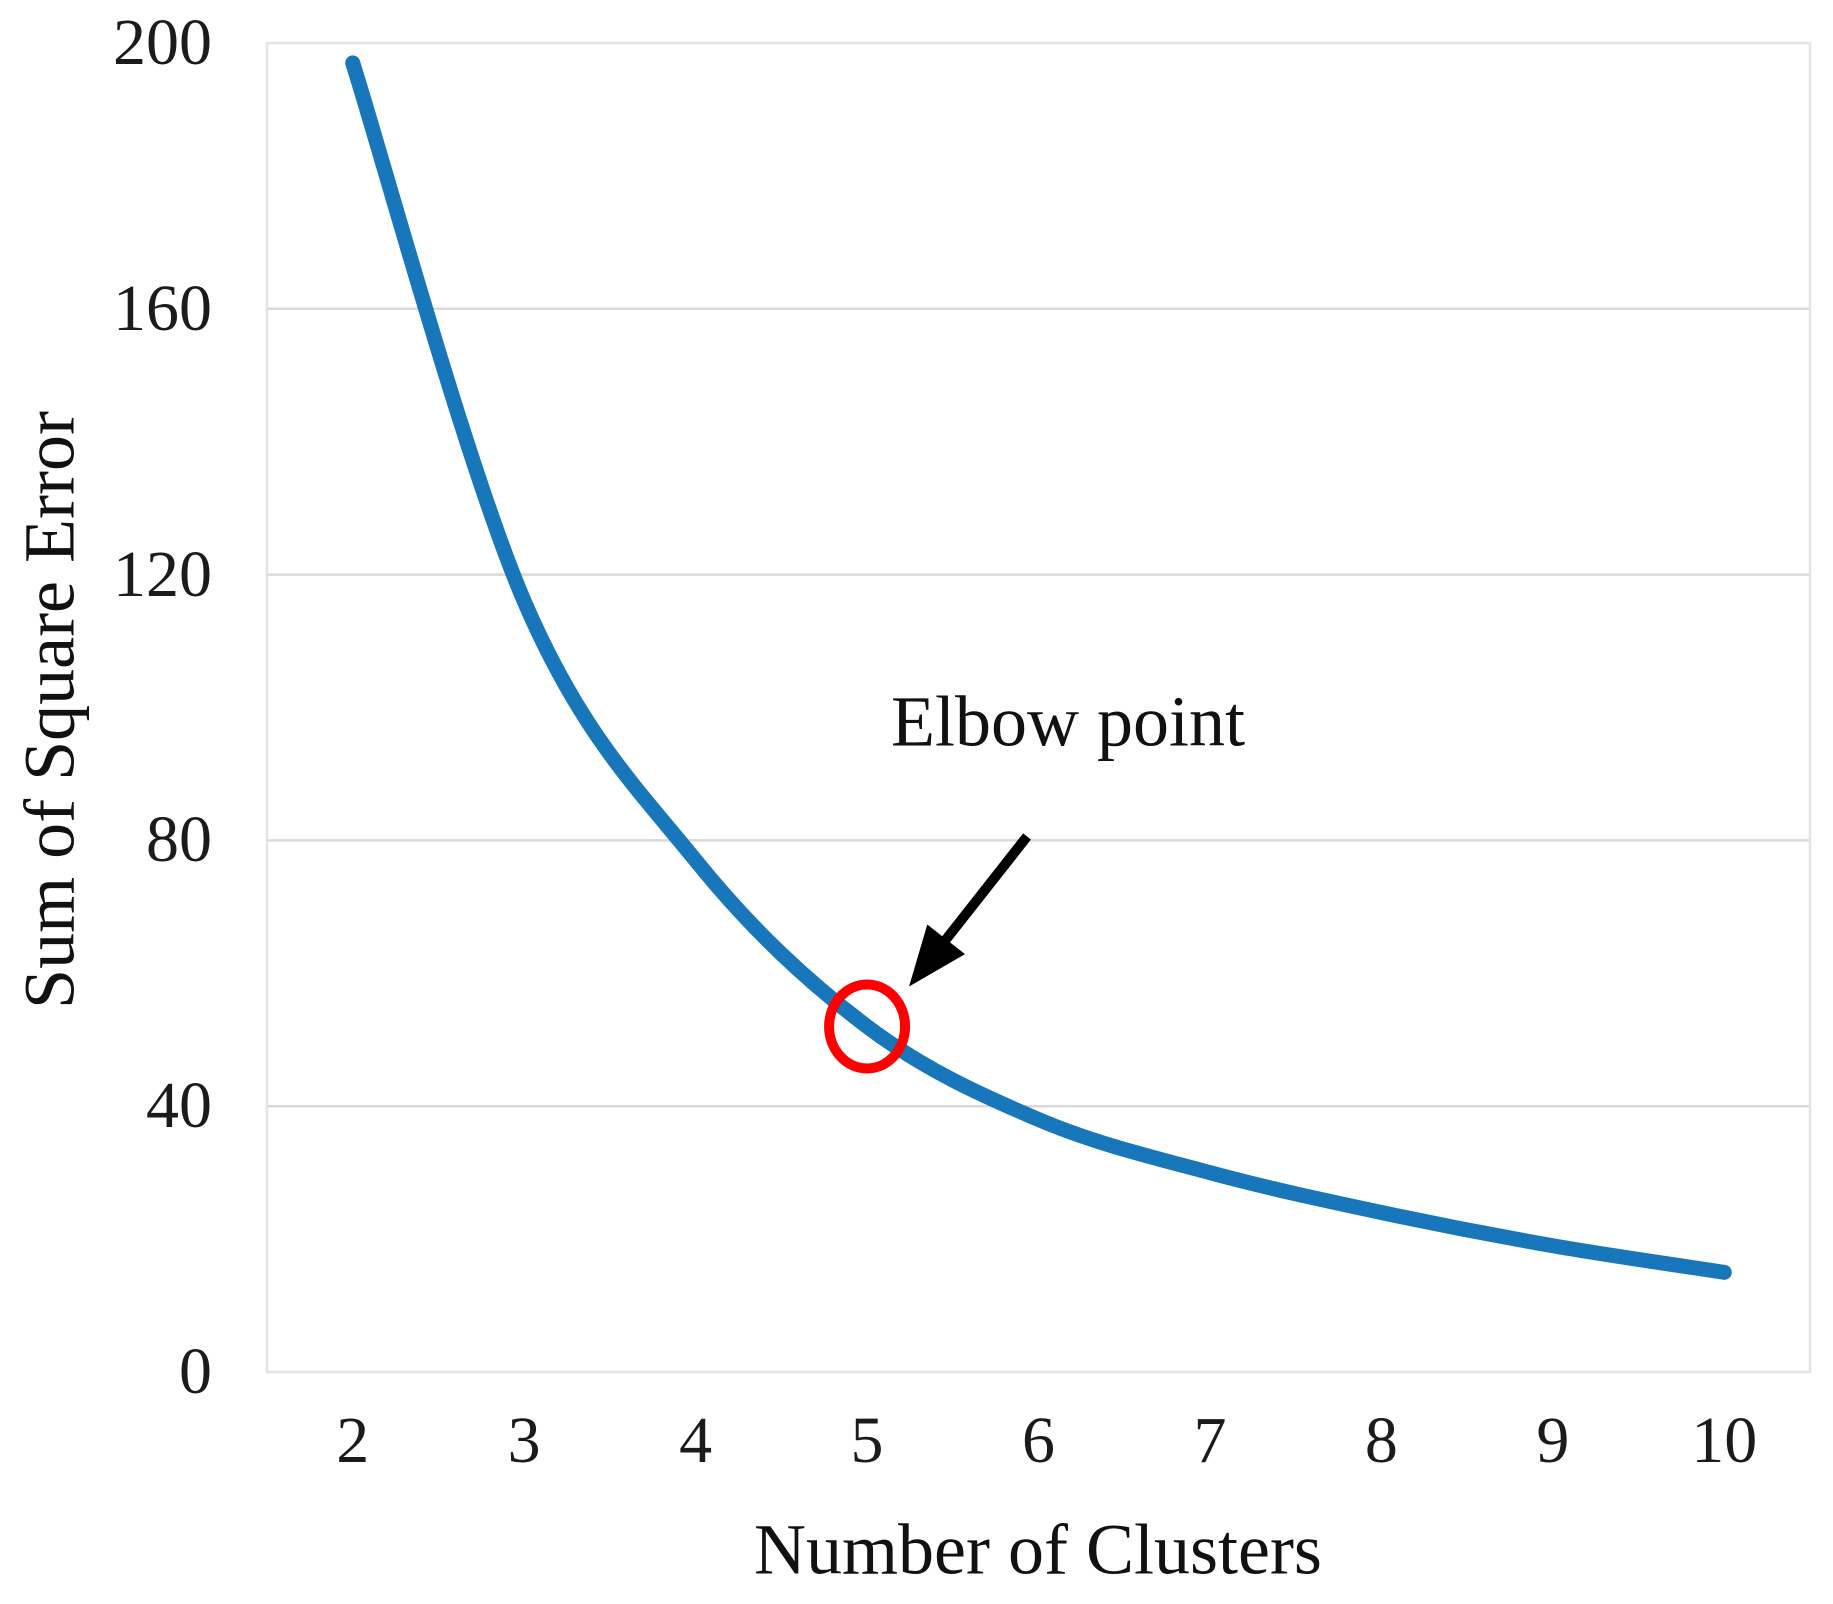  What do you see at coordinates (179, 840) in the screenshot?
I see `y-tick-label: 80` at bounding box center [179, 840].